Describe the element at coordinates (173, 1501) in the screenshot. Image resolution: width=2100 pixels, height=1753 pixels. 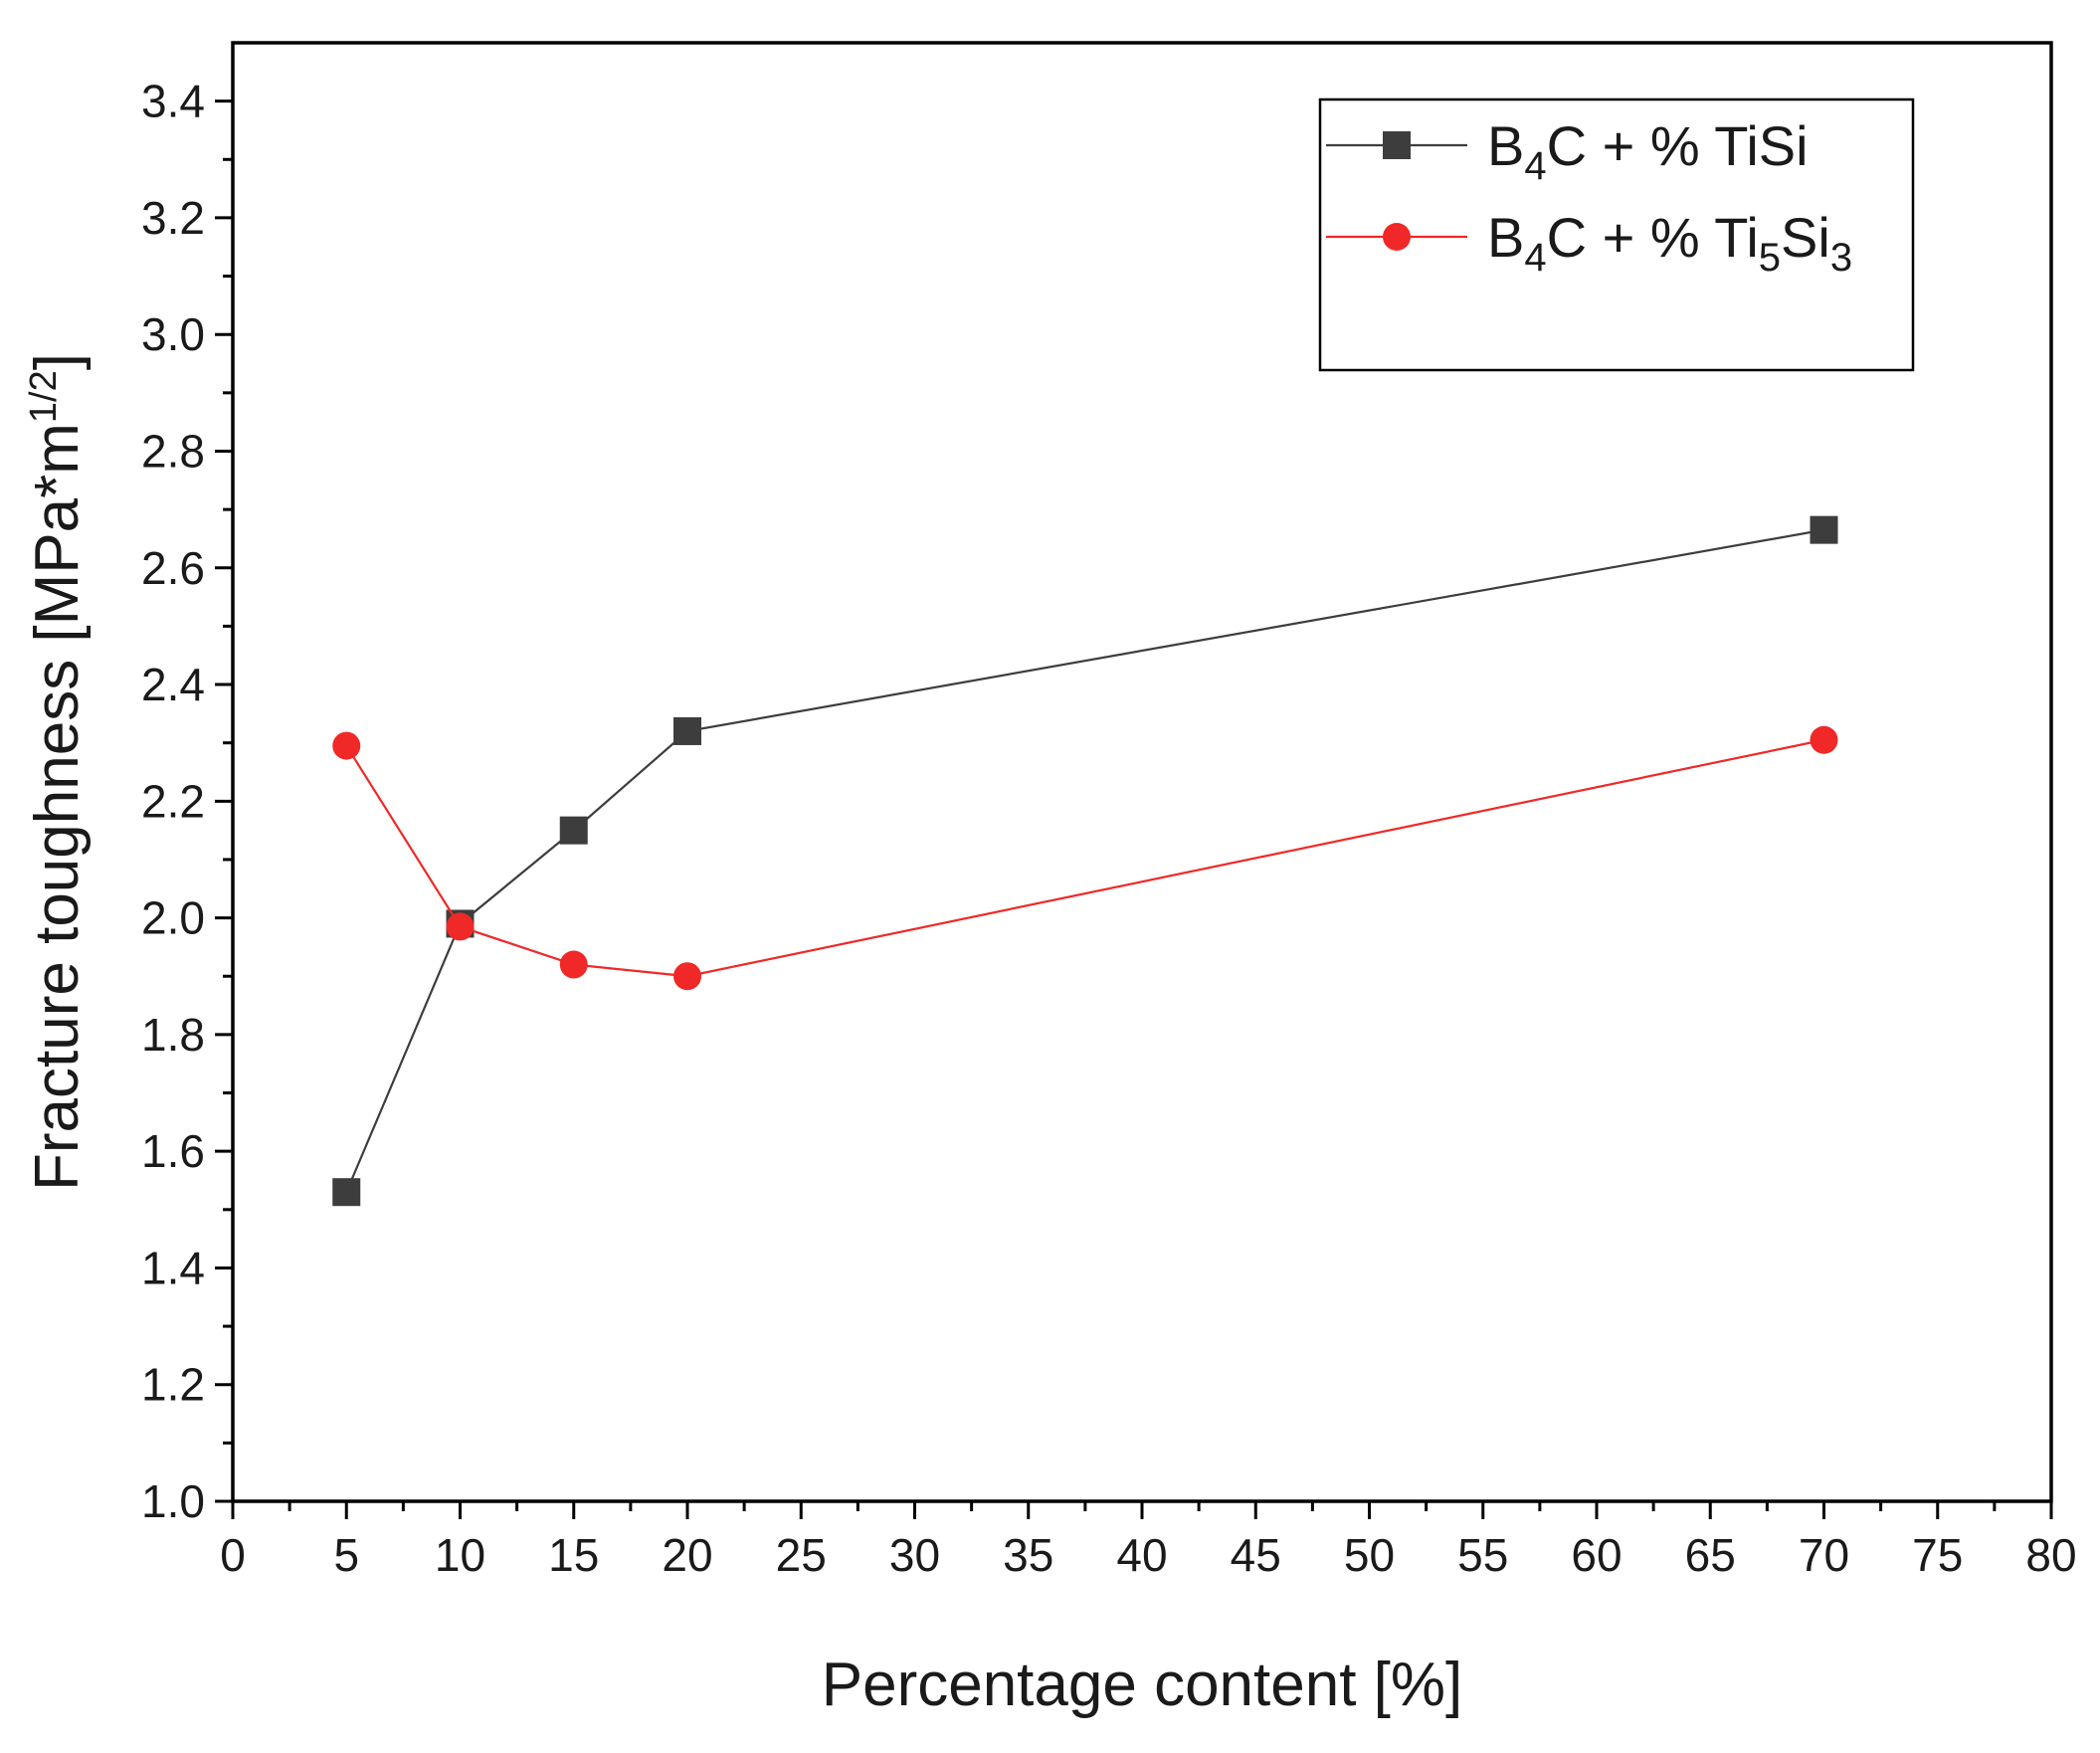
I see `y-tick-label: 1.0` at that location.